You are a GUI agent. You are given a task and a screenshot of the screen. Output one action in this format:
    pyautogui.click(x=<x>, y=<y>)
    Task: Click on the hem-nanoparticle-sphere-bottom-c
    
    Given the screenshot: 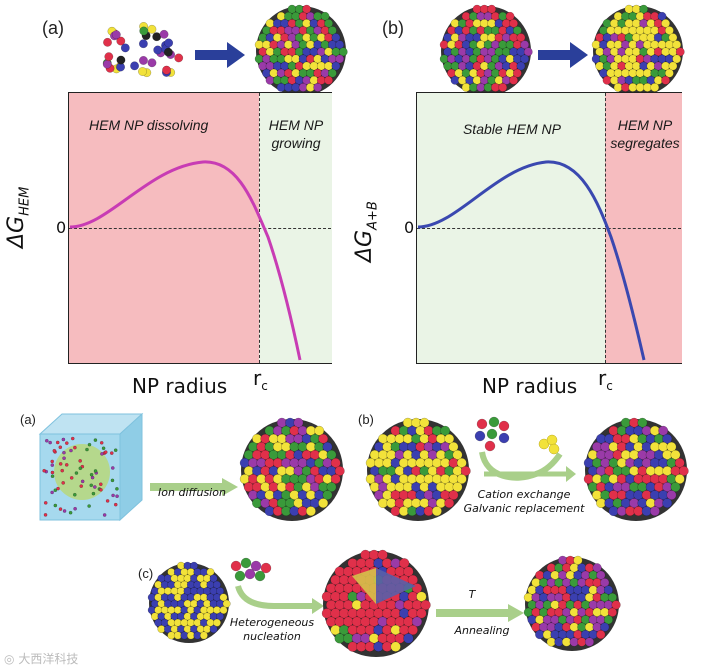 What is the action you would take?
    pyautogui.click(x=572, y=603)
    